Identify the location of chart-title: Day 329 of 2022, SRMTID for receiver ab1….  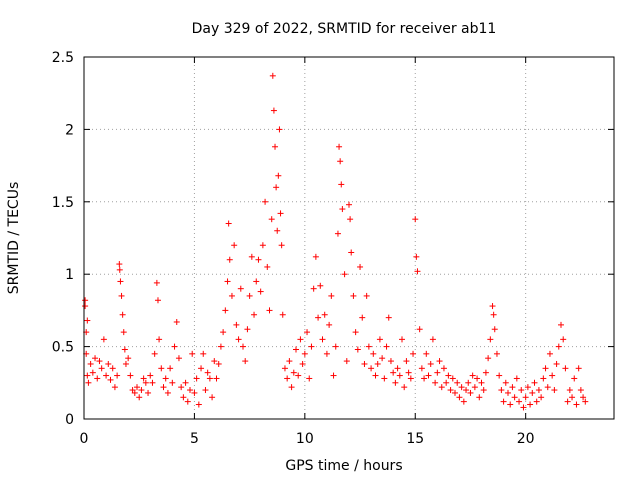
(344, 29).